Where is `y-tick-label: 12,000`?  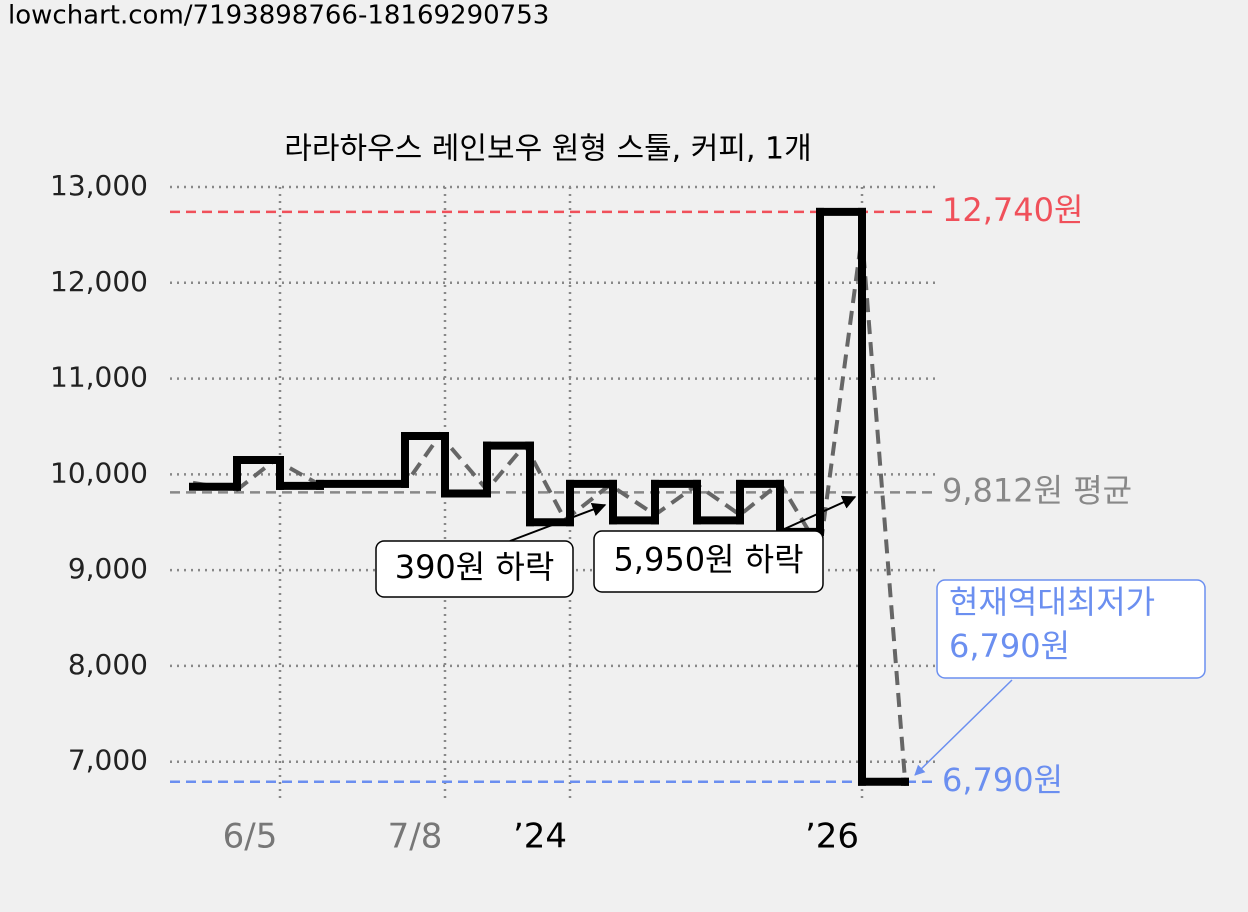
y-tick-label: 12,000 is located at coordinates (99, 281).